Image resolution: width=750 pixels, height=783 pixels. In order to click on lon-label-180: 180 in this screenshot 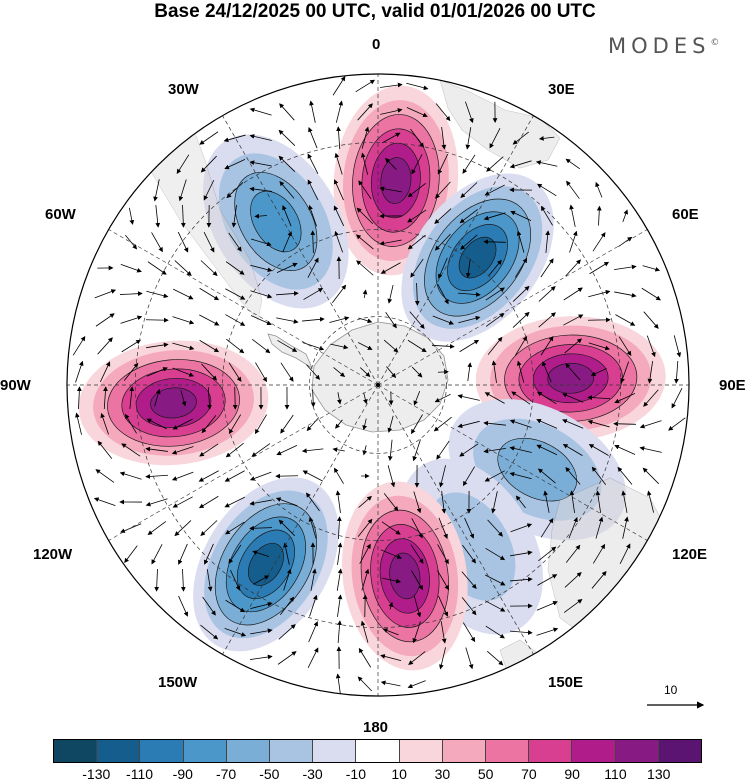, I will do `click(376, 727)`.